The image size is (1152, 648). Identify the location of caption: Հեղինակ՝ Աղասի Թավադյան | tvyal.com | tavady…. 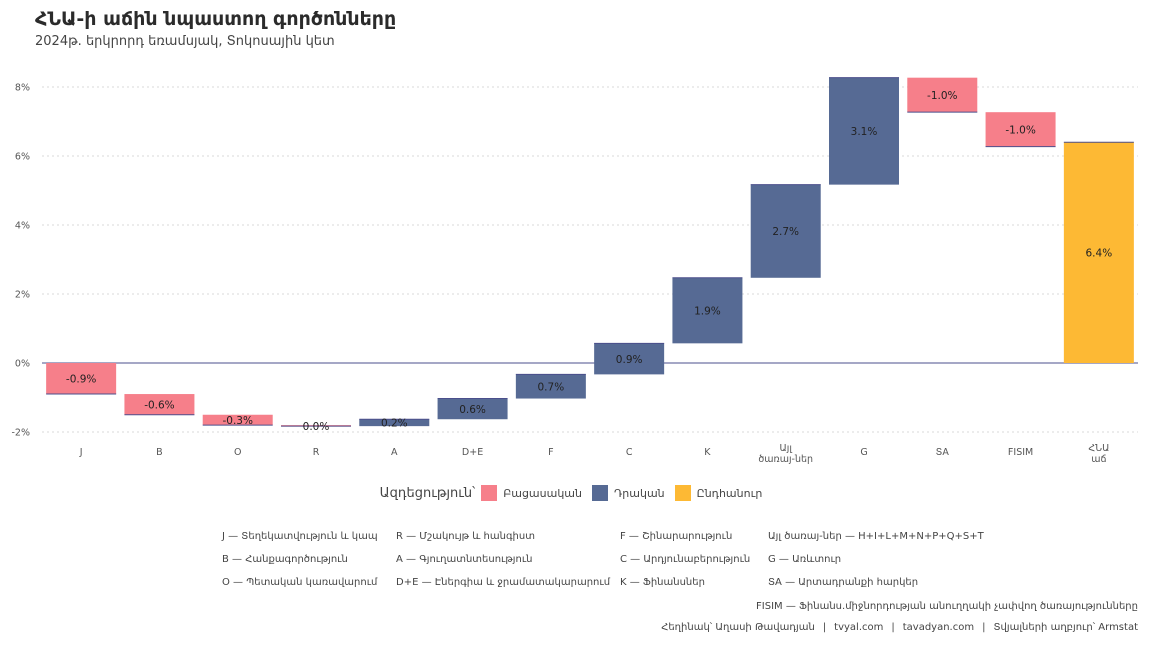
(899, 627).